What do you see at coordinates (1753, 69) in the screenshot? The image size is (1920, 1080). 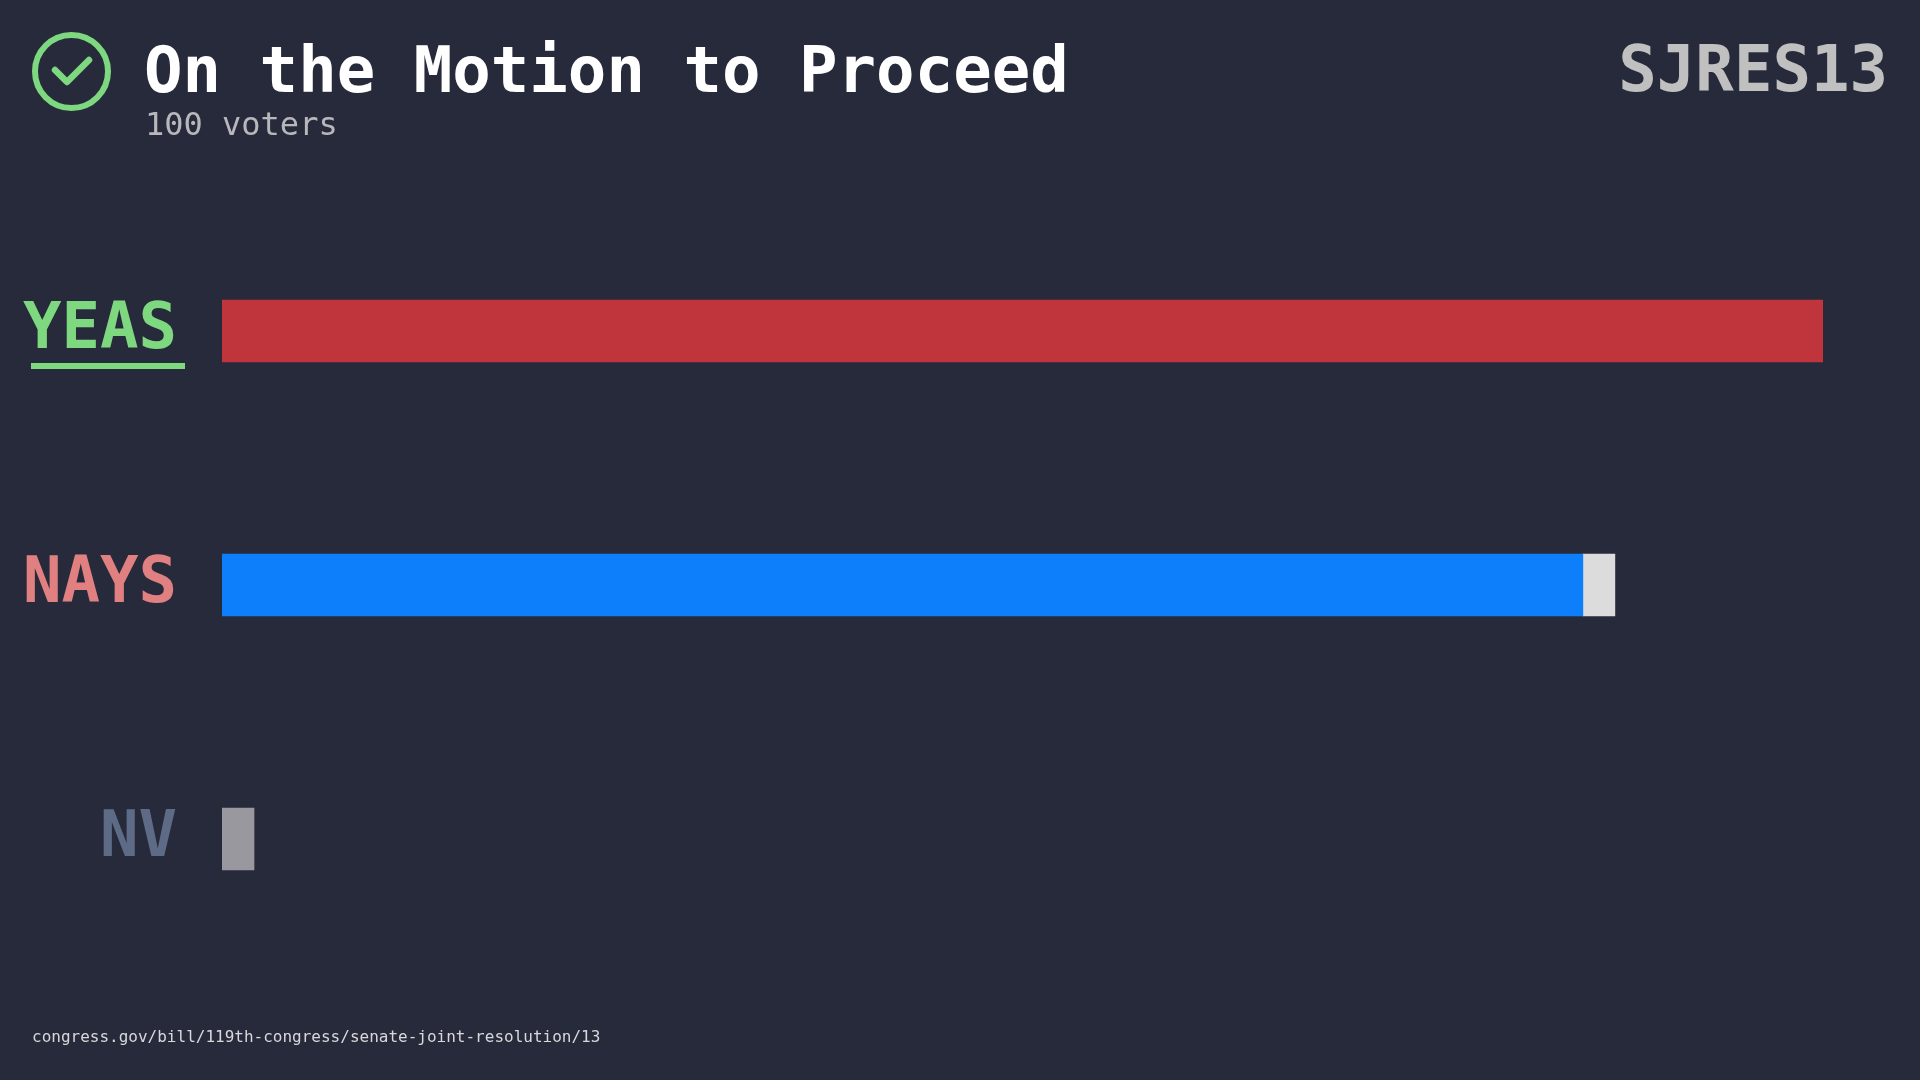 I see `text: SJRES13` at bounding box center [1753, 69].